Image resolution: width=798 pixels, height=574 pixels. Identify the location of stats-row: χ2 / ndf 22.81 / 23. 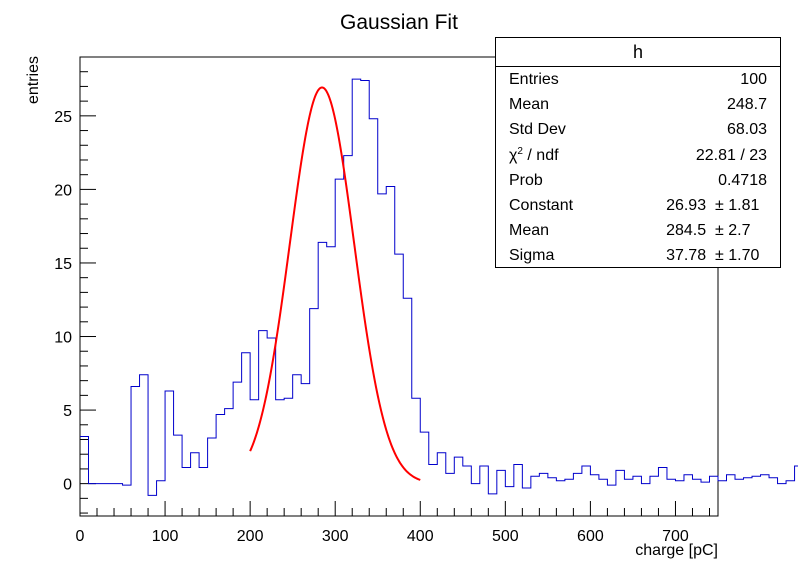
(638, 155).